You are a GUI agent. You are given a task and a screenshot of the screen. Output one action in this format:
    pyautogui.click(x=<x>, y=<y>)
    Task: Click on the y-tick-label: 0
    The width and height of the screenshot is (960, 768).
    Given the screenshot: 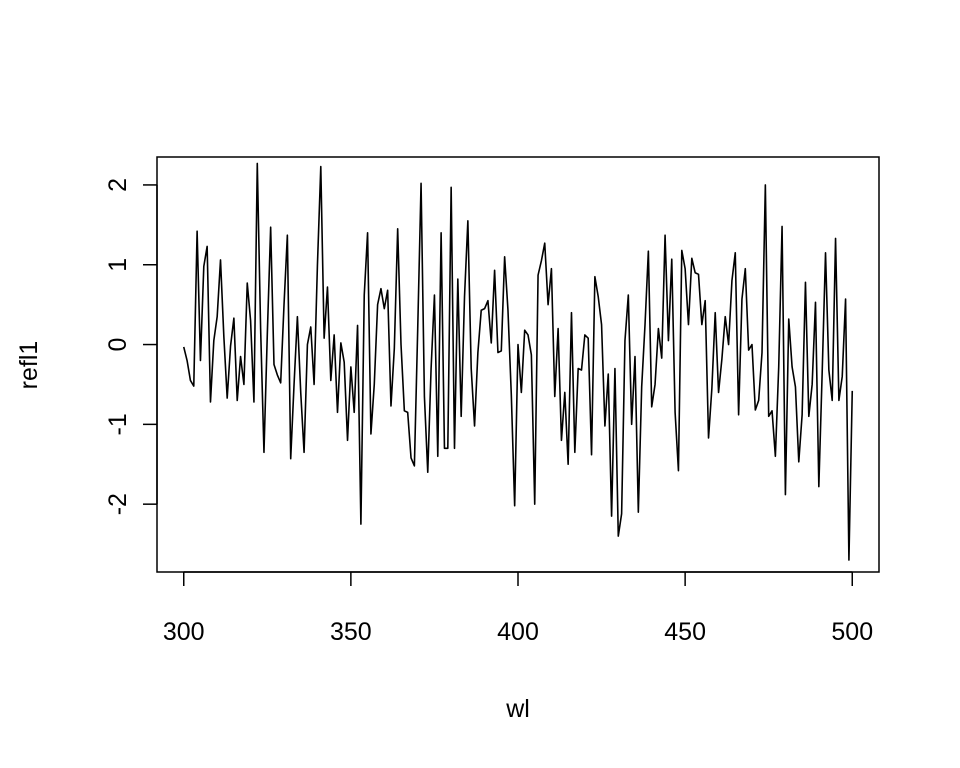 What is the action you would take?
    pyautogui.click(x=118, y=345)
    